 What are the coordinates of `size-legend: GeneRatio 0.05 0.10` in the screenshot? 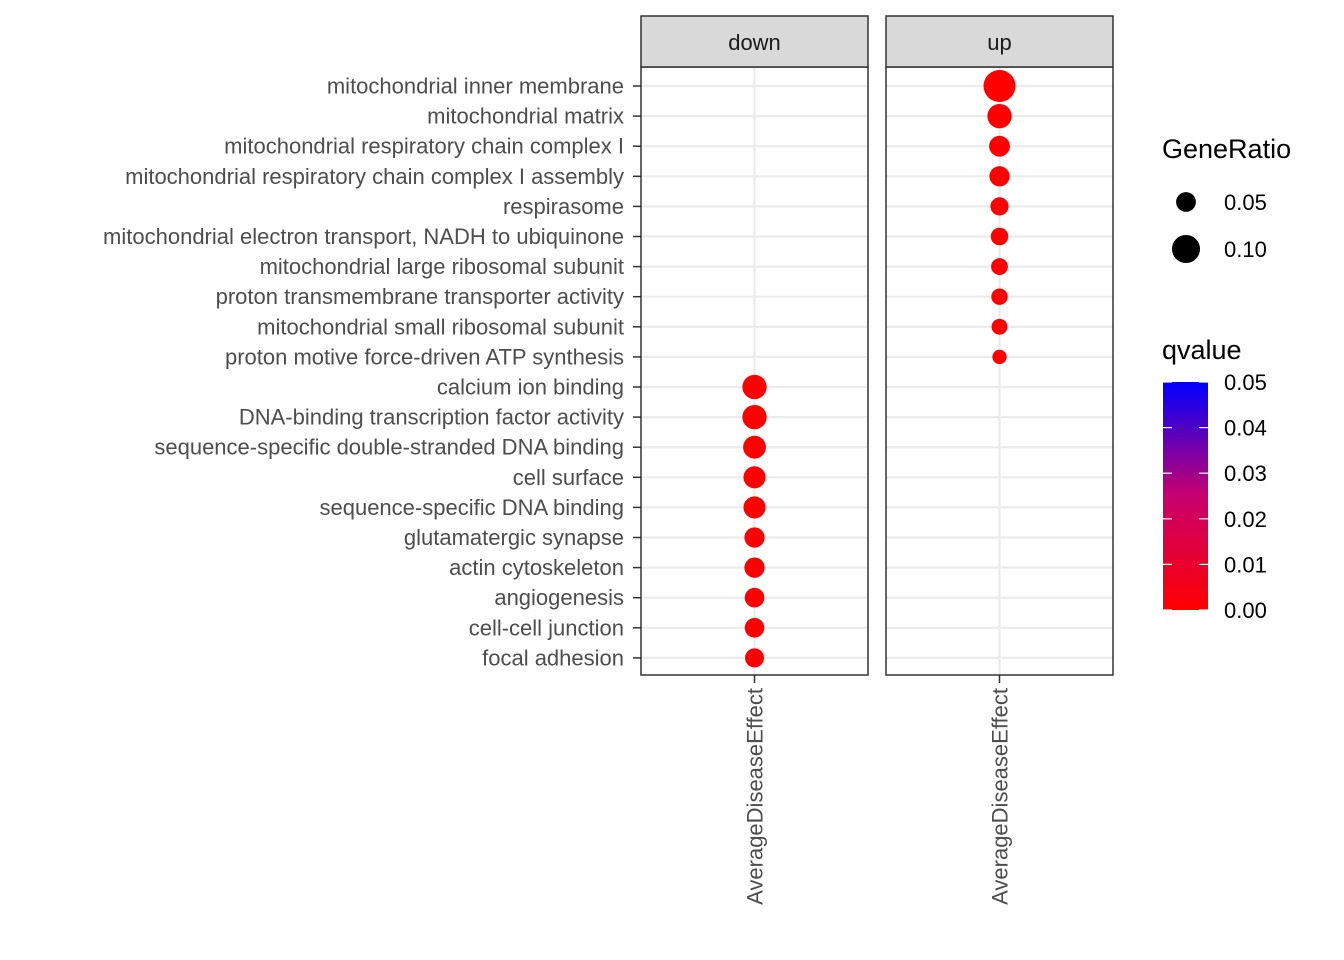 It's located at (1226, 199).